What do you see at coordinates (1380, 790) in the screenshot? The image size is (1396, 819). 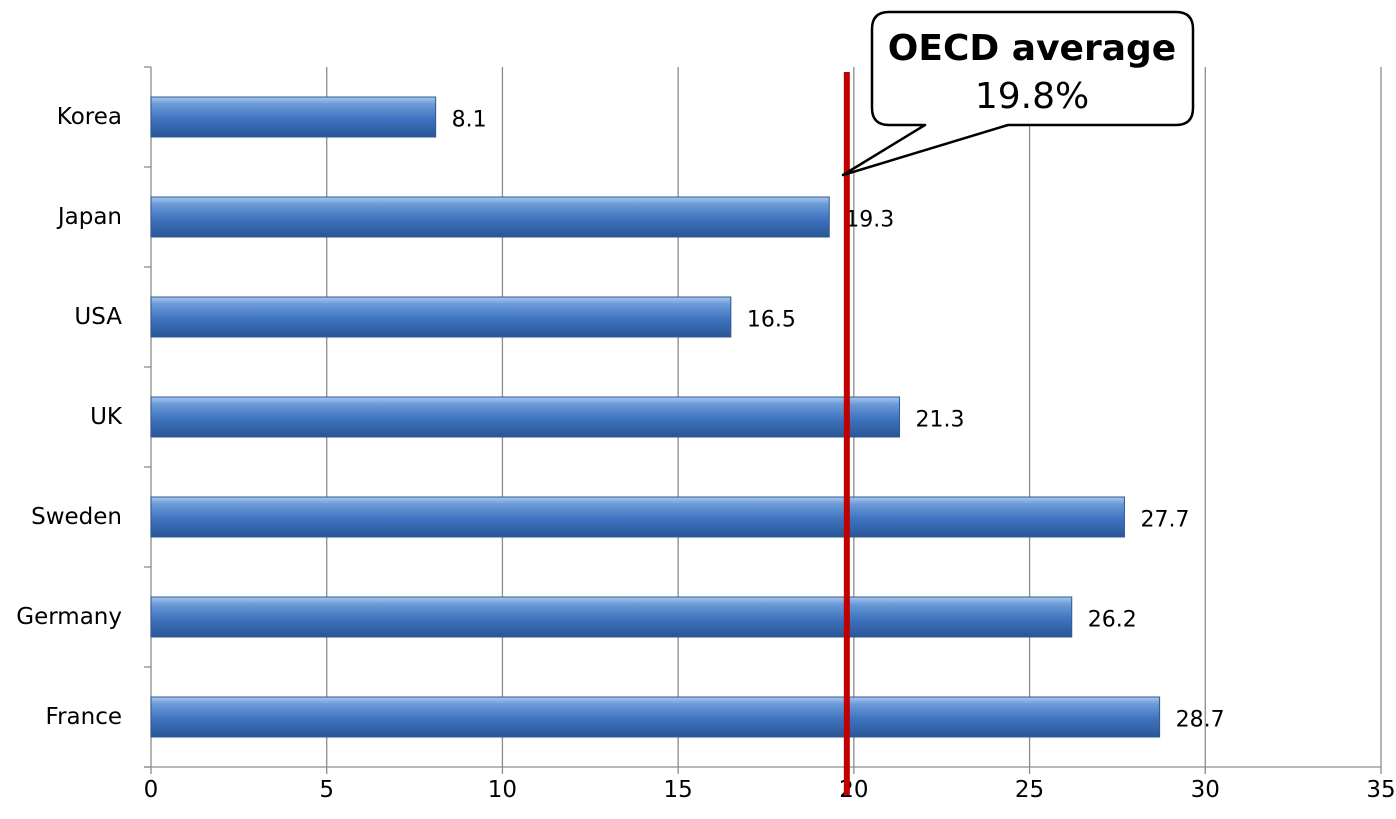 I see `x-tick-label: 35` at bounding box center [1380, 790].